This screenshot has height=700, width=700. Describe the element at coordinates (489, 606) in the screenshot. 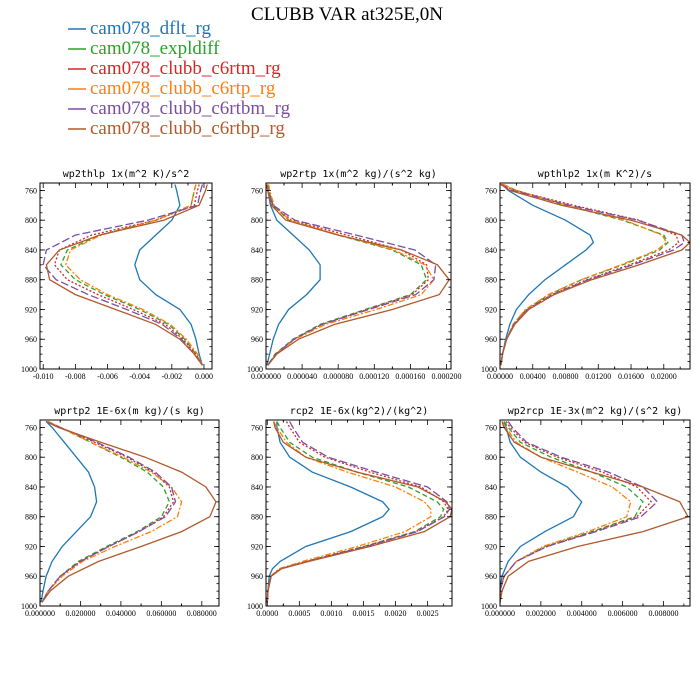

I see `ytick-label-5-6: 1000` at that location.